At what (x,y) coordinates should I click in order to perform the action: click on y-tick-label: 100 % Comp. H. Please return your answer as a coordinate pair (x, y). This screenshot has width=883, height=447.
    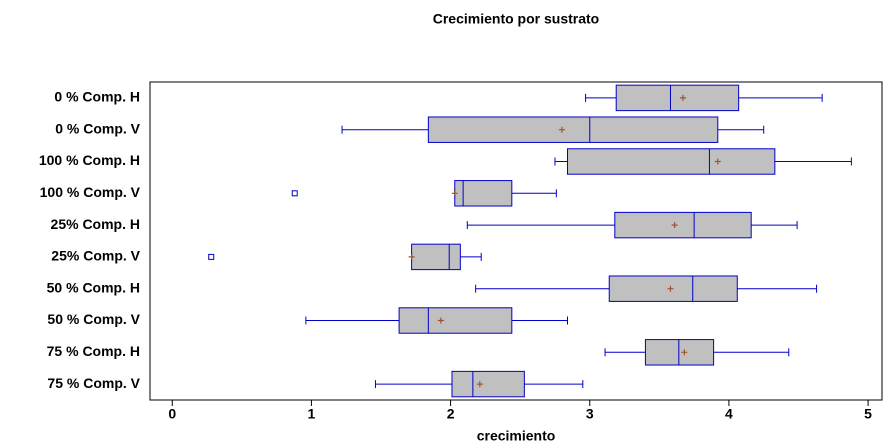
    Looking at the image, I should click on (89, 160).